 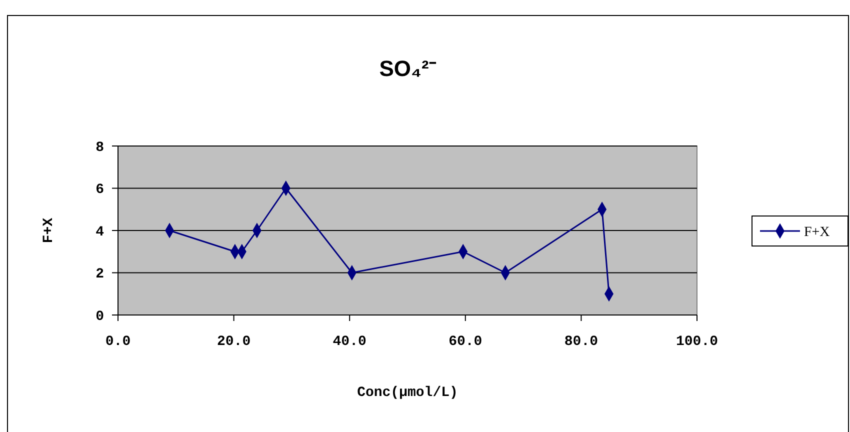 What do you see at coordinates (233, 342) in the screenshot?
I see `x-tick-label: 20.0` at bounding box center [233, 342].